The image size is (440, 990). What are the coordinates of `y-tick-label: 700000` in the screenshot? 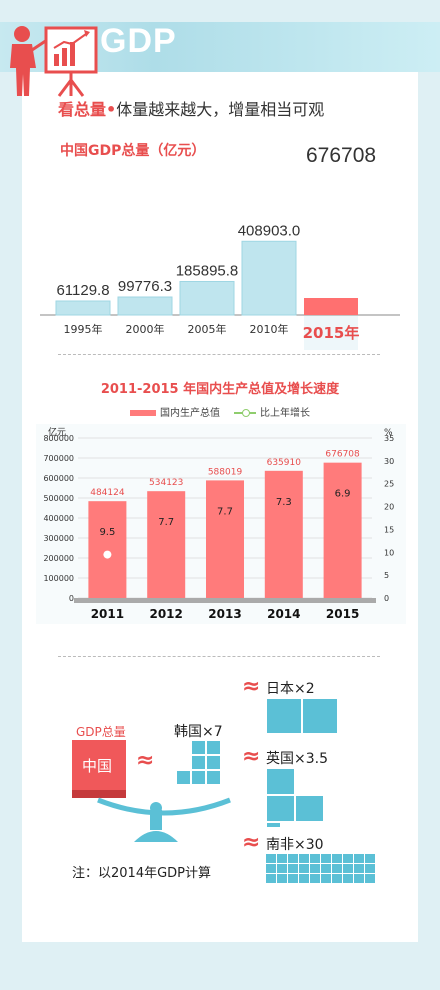 It's located at (58, 458).